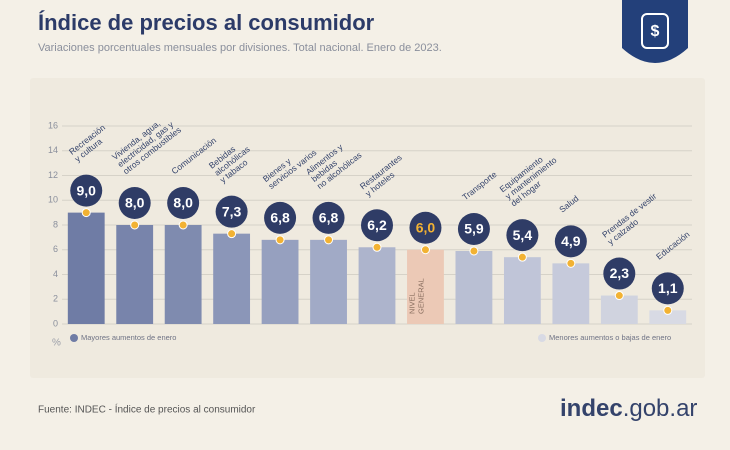 The image size is (730, 450). I want to click on value-label: 6,2, so click(377, 225).